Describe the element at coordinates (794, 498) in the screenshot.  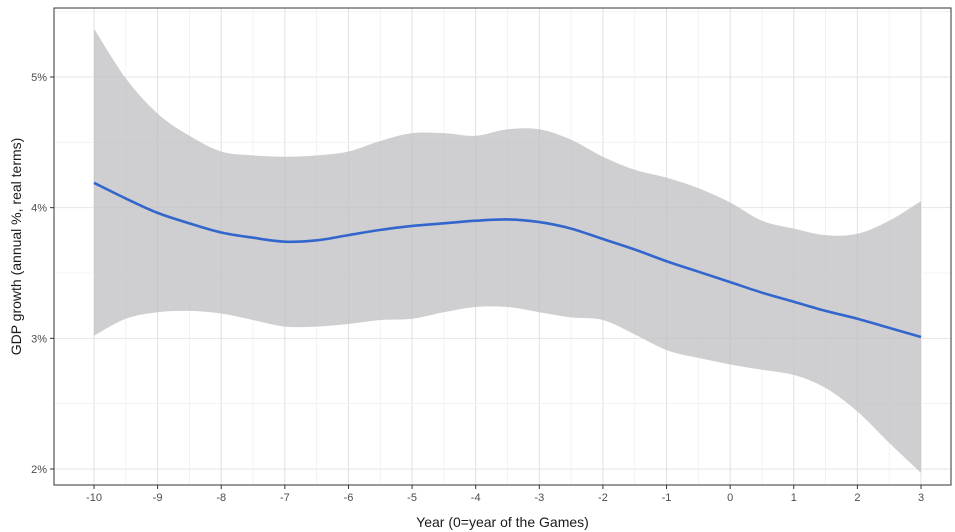
I see `x-tick-label: 1` at that location.